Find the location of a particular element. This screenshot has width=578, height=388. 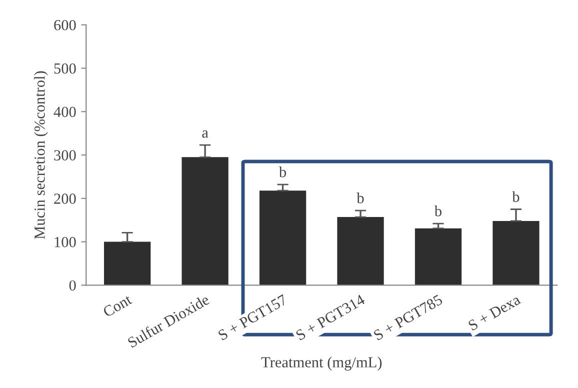

y-tick-label: 400 is located at coordinates (65, 112).